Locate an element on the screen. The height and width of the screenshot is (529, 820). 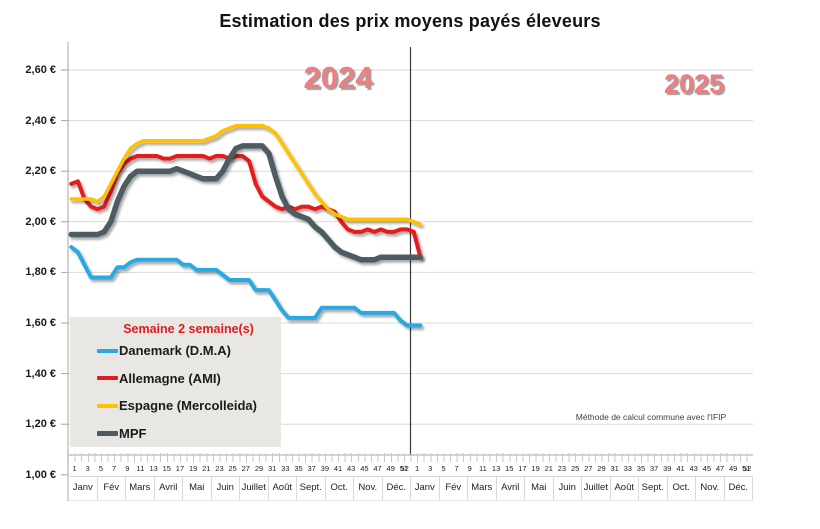
legend-item: MPF is located at coordinates (175, 434).